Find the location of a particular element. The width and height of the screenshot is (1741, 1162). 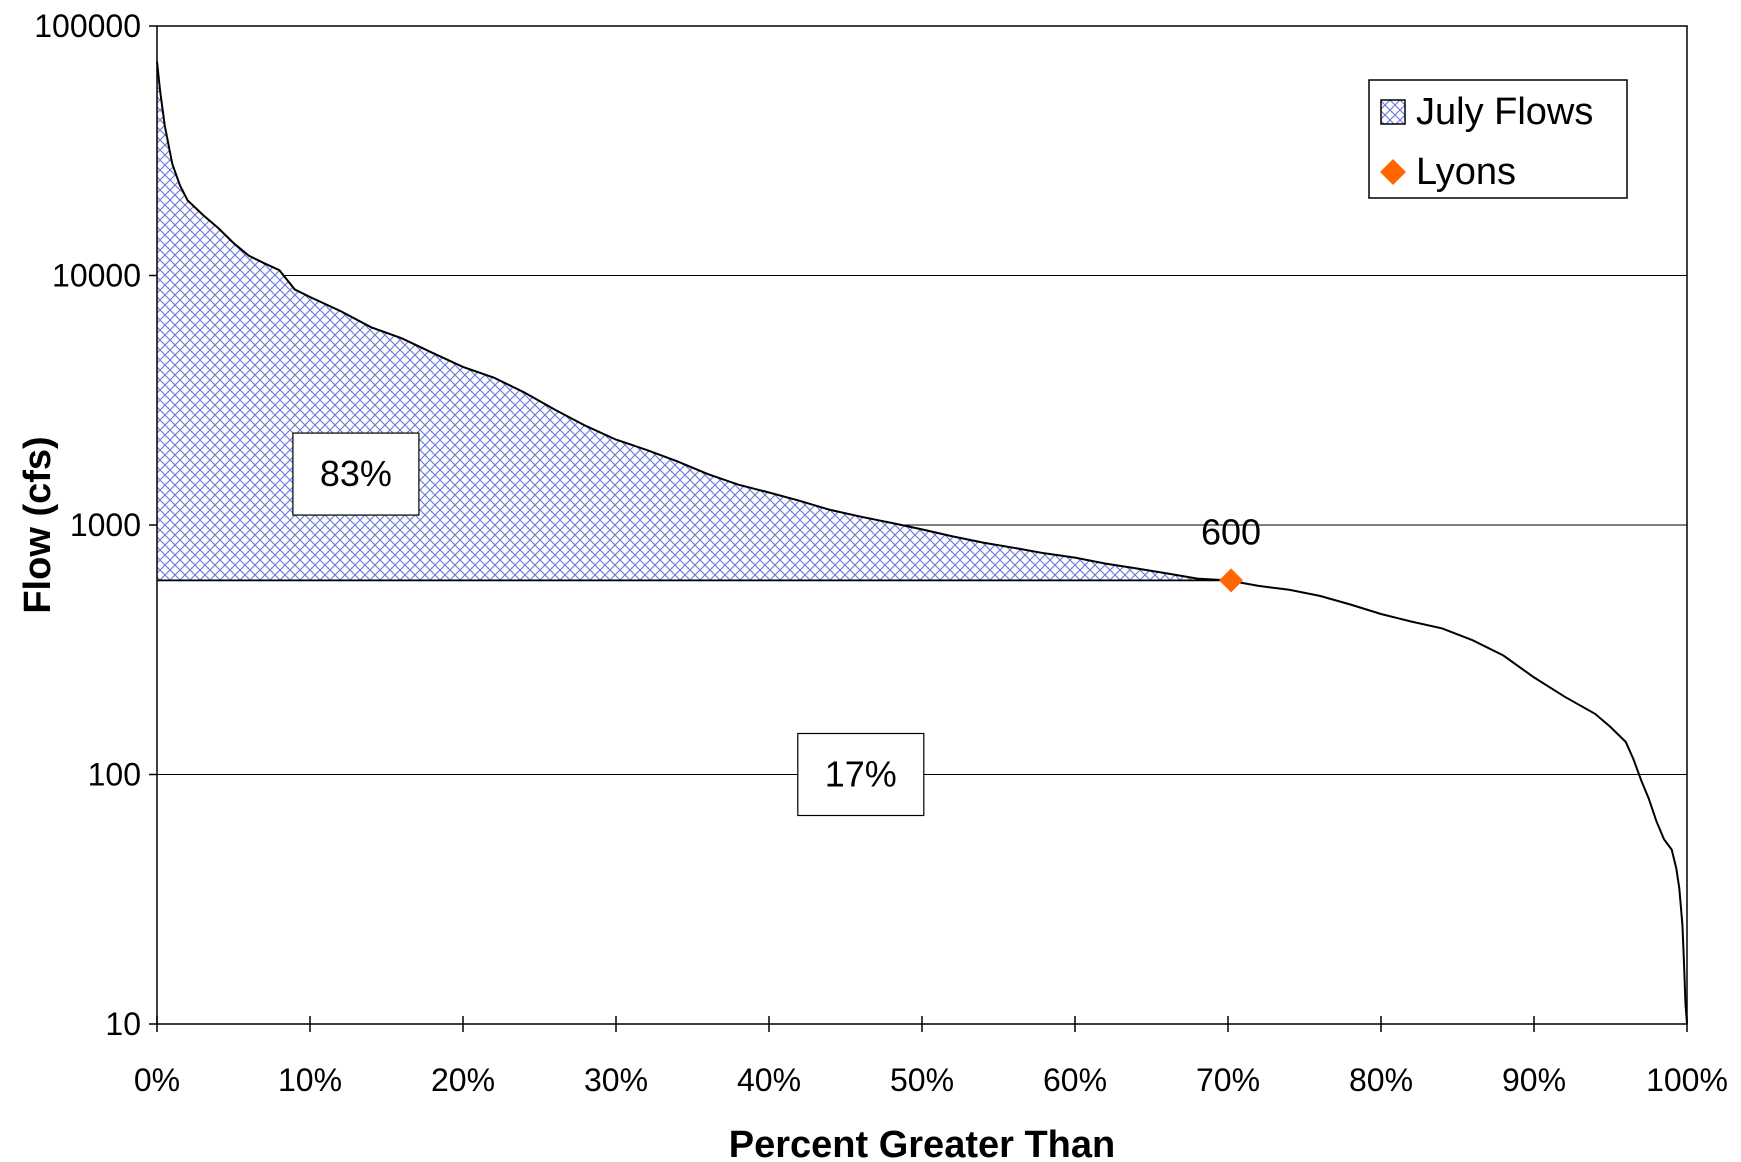

legend-label-july-flows: July Flows is located at coordinates (1504, 112).